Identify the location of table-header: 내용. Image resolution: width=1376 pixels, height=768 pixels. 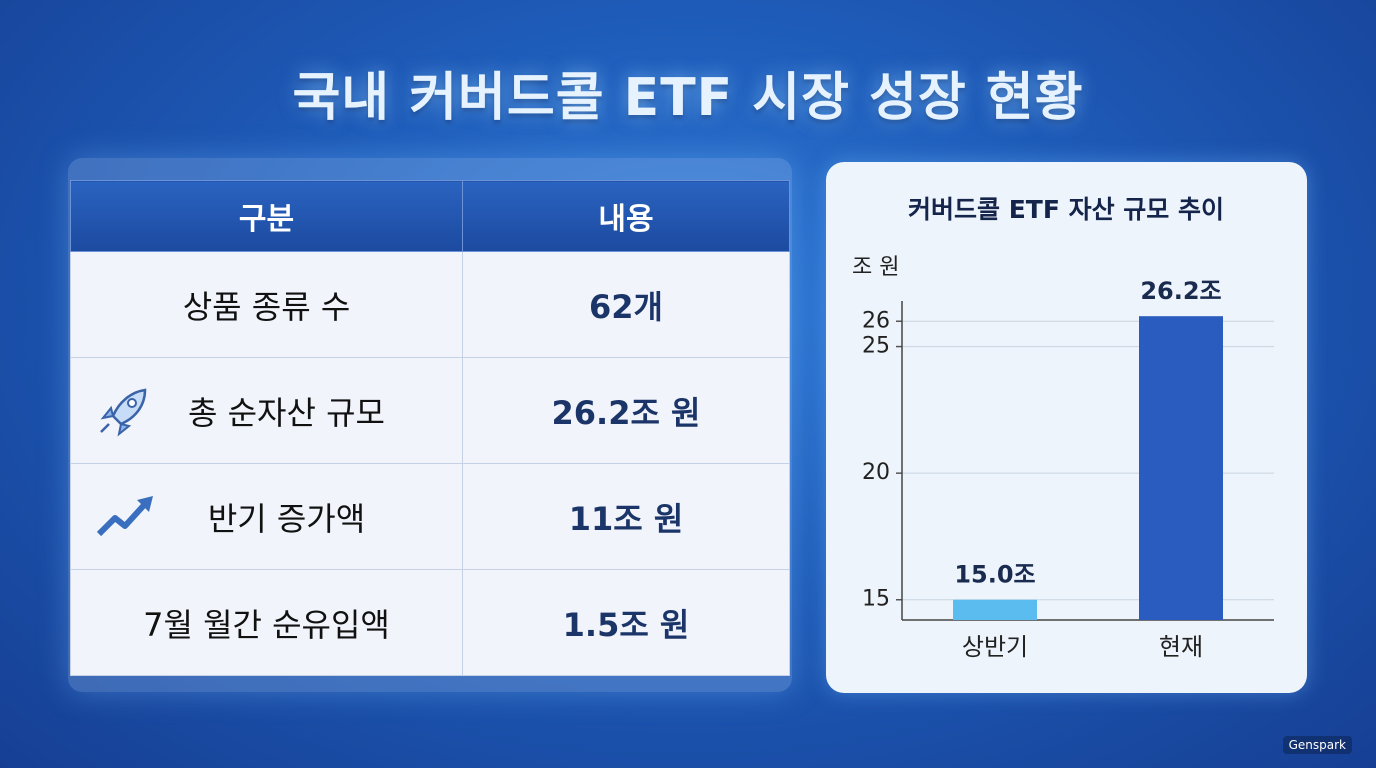
(626, 216).